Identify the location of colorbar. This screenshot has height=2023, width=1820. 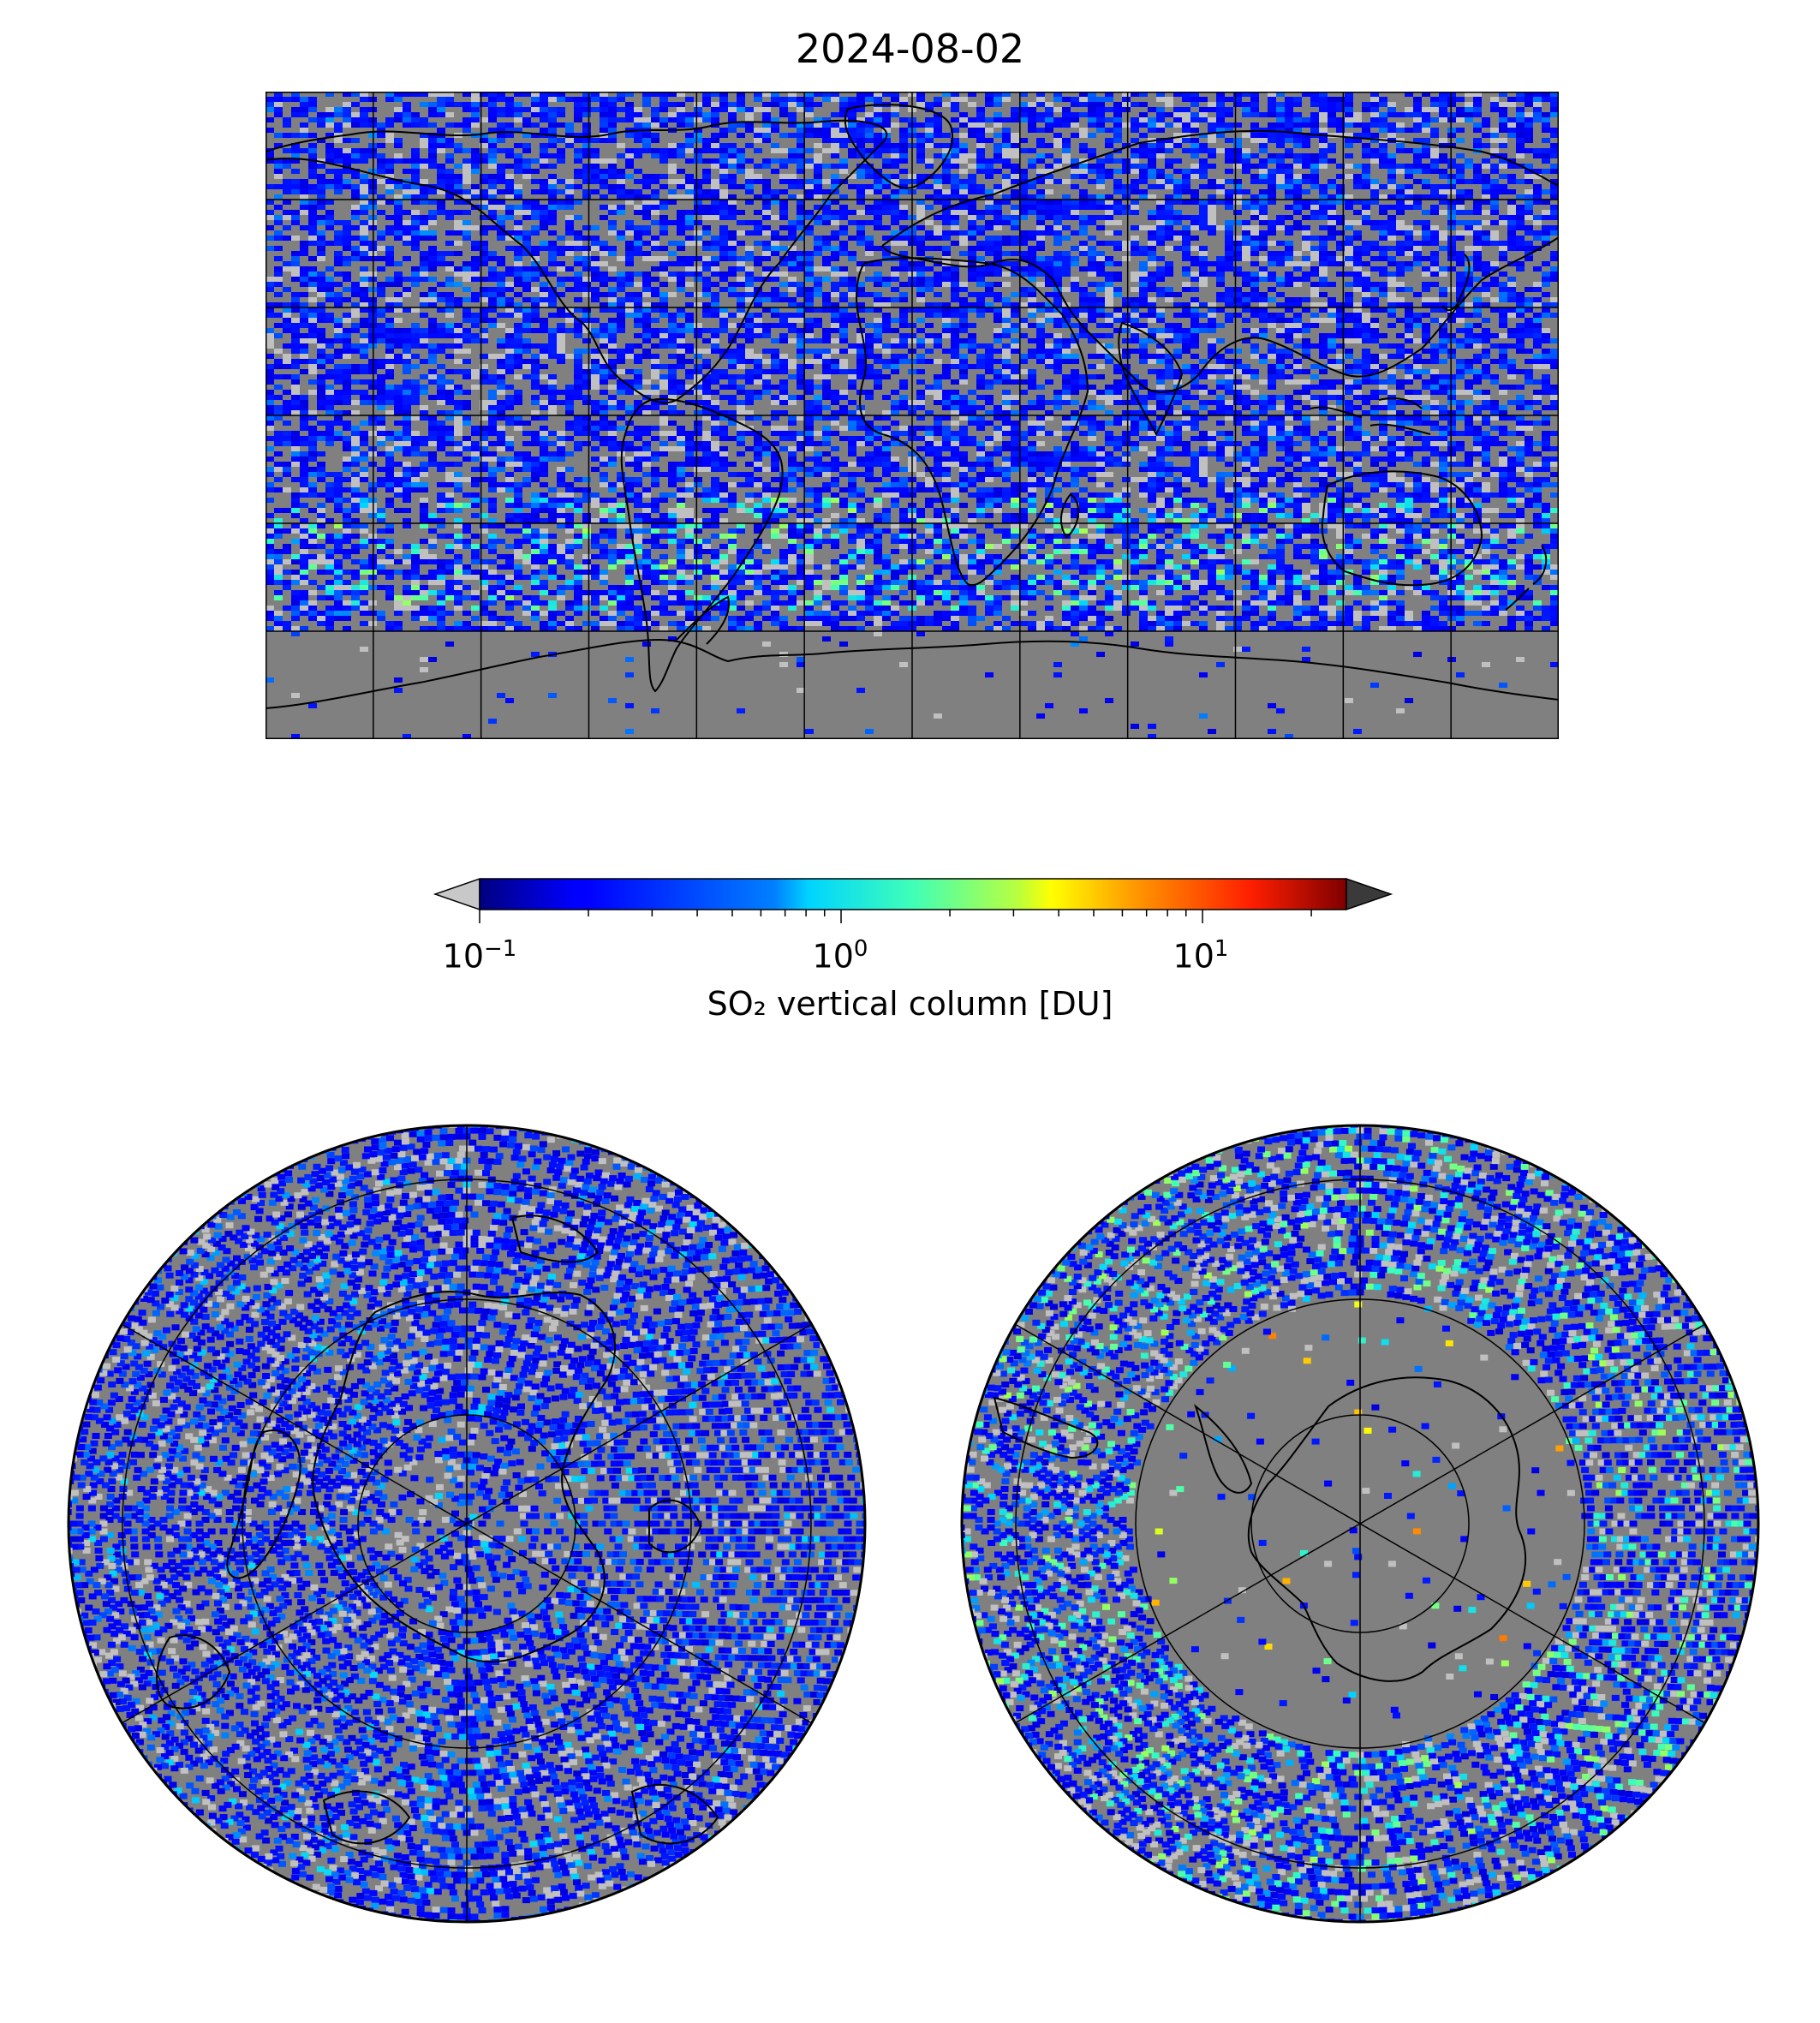
(913, 900).